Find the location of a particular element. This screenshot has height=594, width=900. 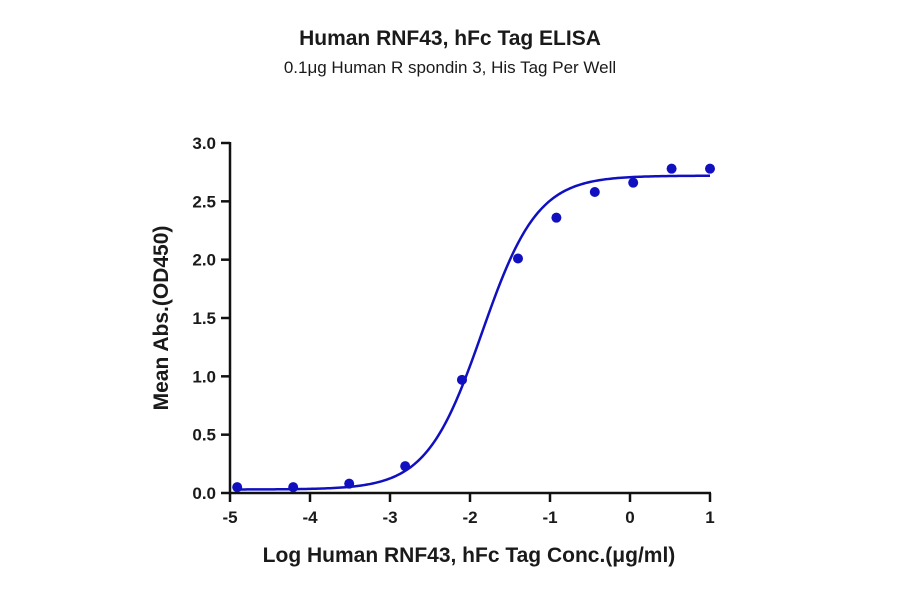

x-tick-label: -2 is located at coordinates (469, 517).